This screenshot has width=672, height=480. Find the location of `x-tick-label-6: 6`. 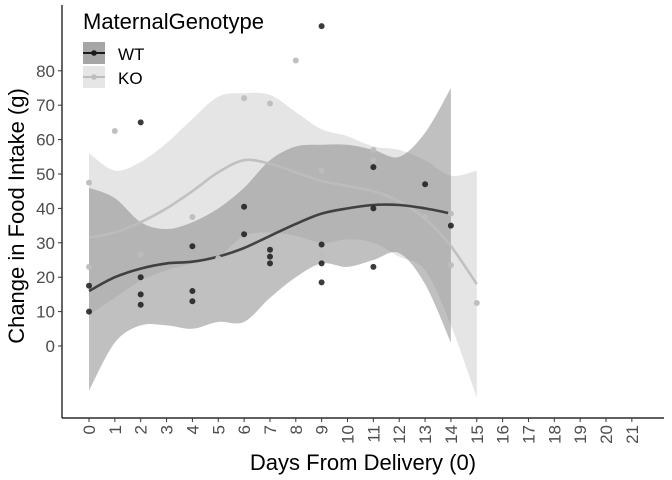

x-tick-label-6: 6 is located at coordinates (244, 429).